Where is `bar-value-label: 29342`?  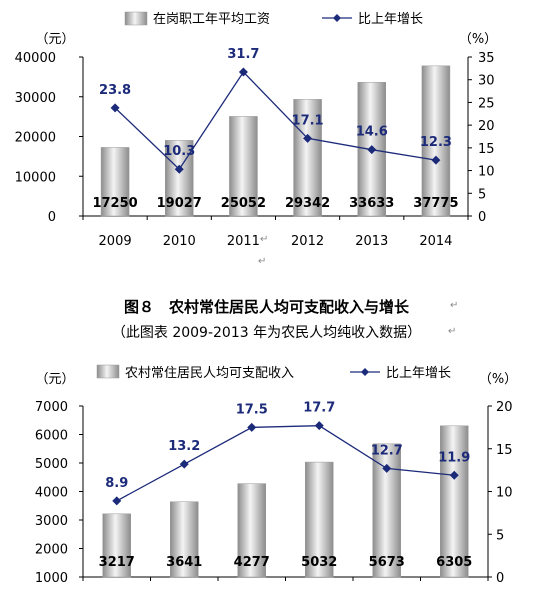 bar-value-label: 29342 is located at coordinates (307, 203).